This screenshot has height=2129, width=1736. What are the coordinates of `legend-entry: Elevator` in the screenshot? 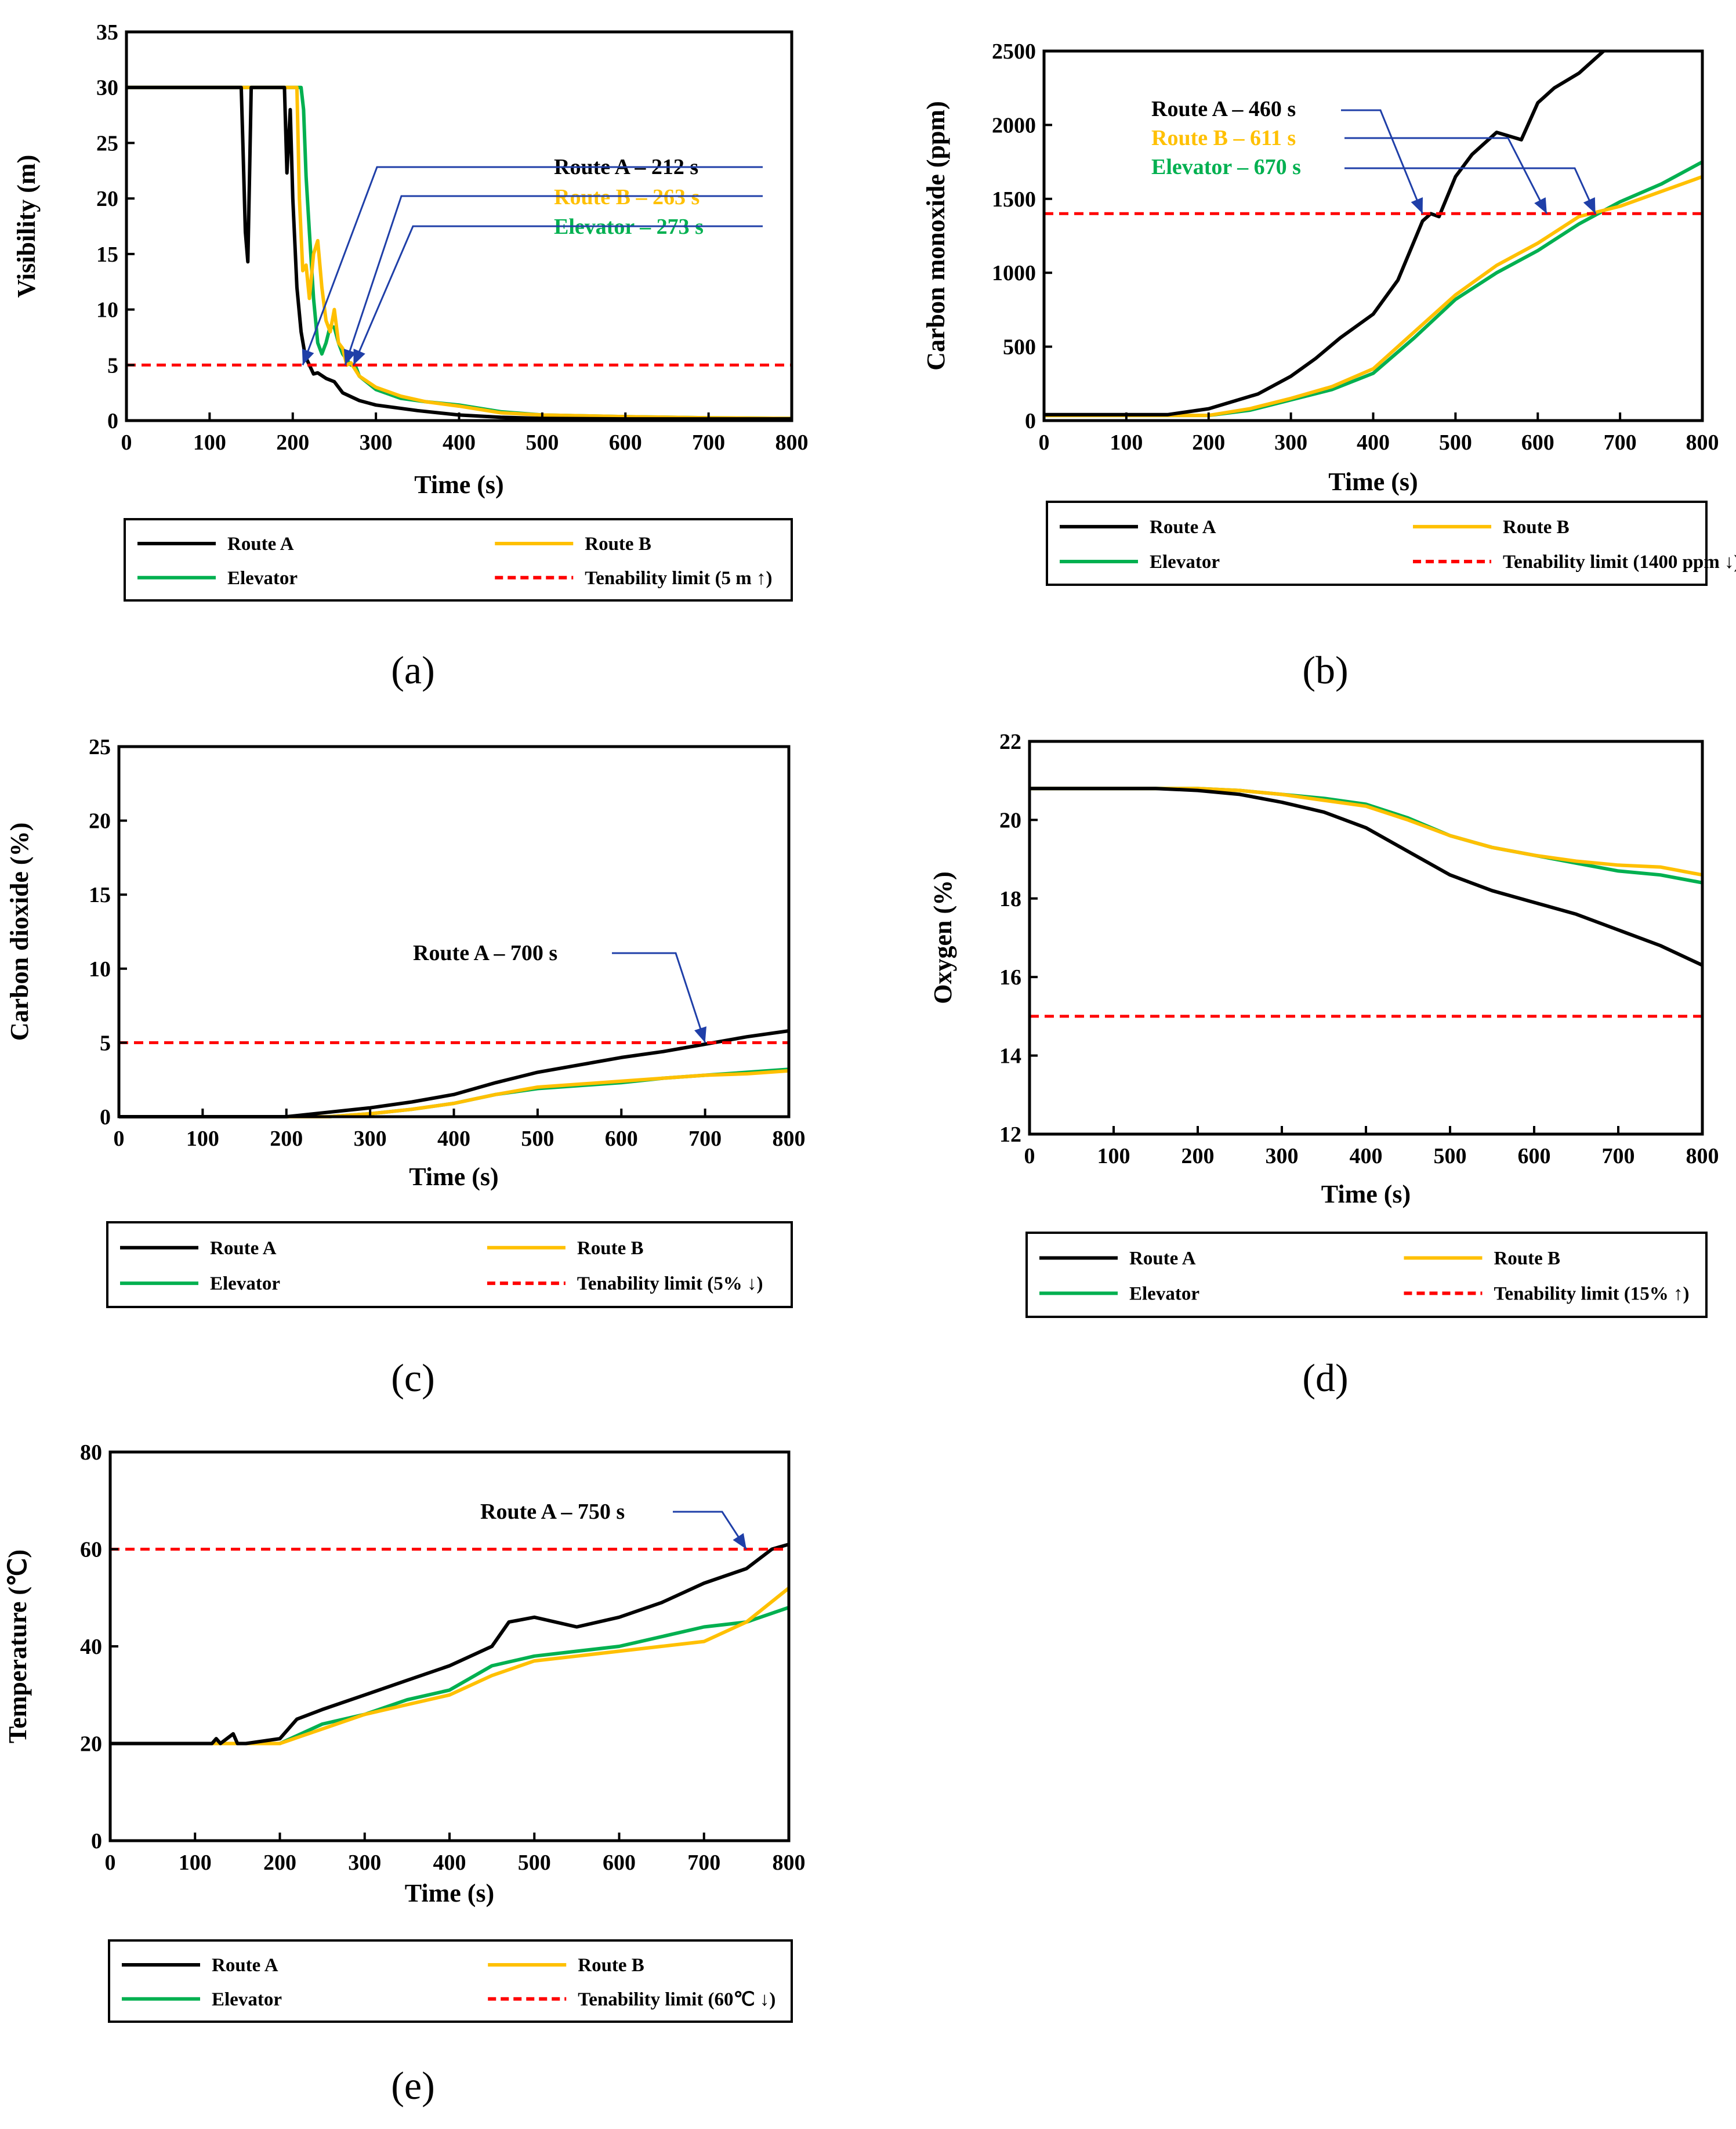 It's located at (262, 578).